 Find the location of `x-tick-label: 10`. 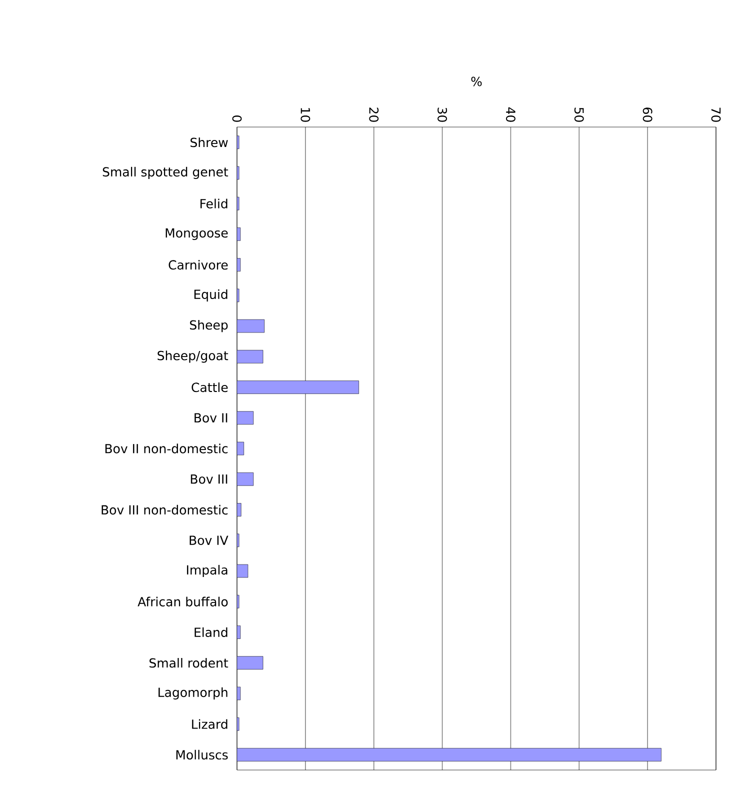

x-tick-label: 10 is located at coordinates (305, 115).